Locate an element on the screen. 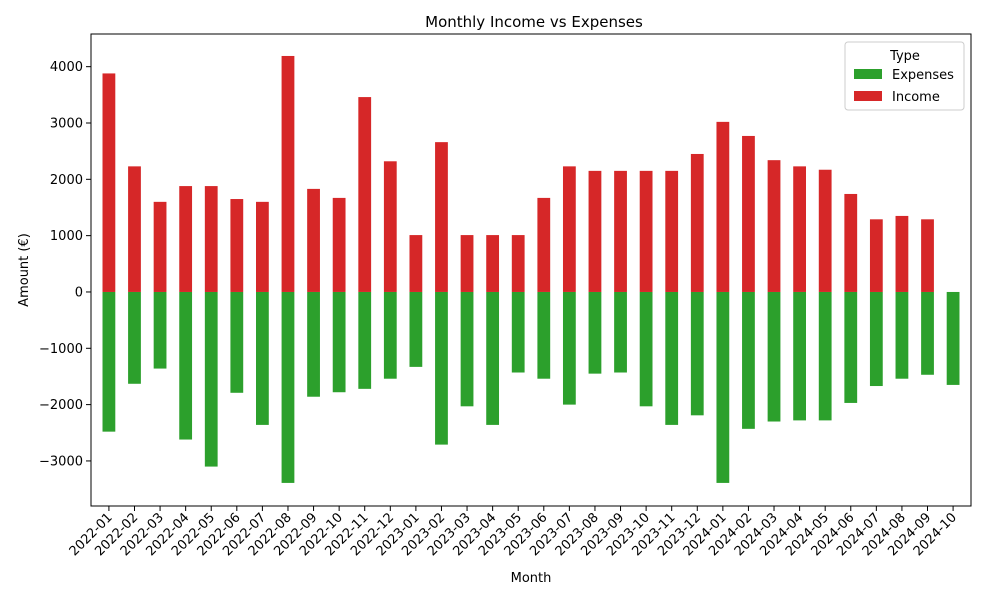 The image size is (1000, 604). y-axis: −3000 −2000 −1000 0 1000 2000 3000 4000 is located at coordinates (65, 264).